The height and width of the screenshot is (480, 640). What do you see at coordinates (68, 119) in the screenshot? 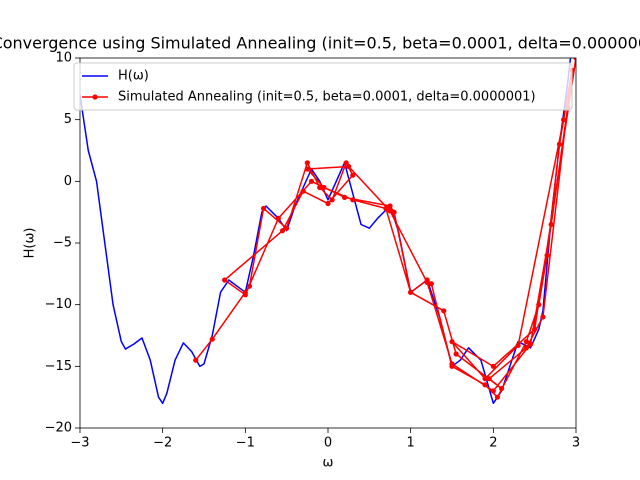
I see `y-tick-label: 5` at bounding box center [68, 119].